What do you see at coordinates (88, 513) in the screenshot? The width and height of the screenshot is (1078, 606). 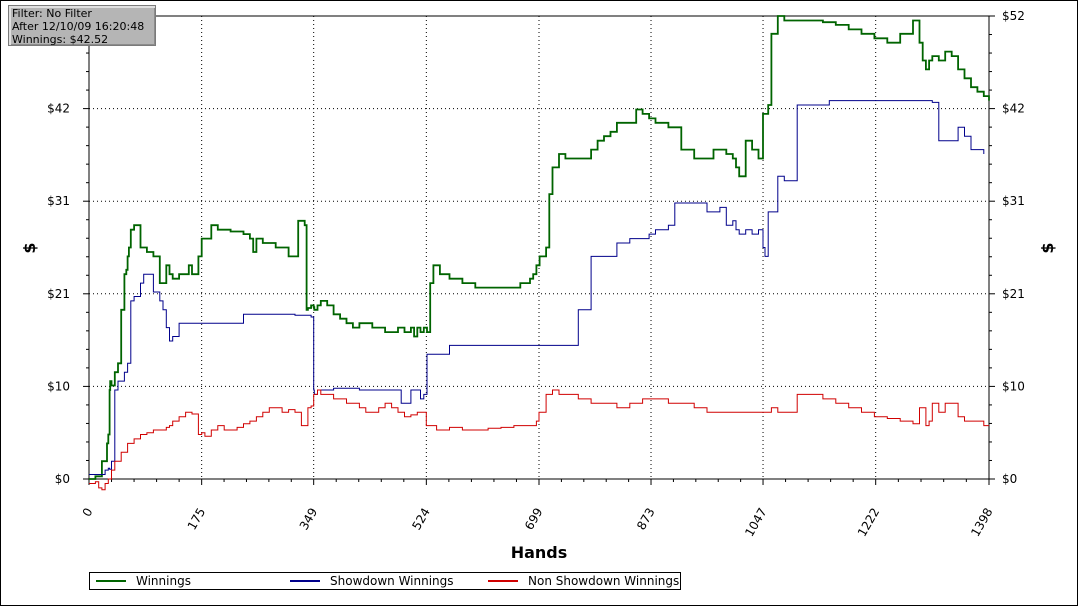 I see `x-tick-label: 0` at bounding box center [88, 513].